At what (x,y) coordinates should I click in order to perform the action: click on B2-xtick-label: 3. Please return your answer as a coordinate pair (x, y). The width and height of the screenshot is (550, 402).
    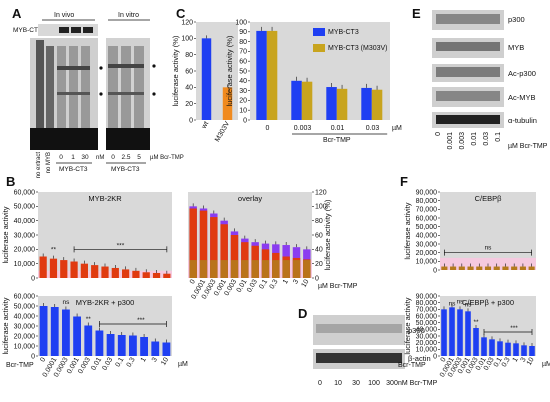
    Looking at the image, I should click on (296, 281).